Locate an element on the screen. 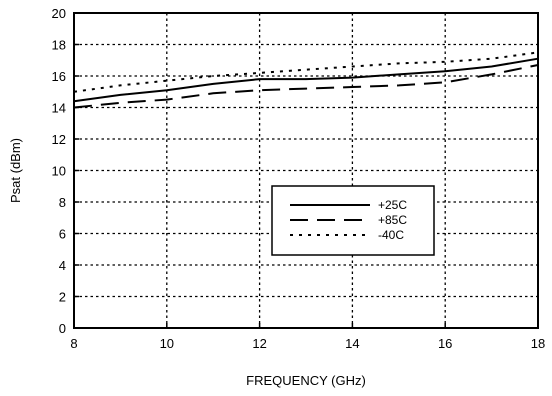 The width and height of the screenshot is (552, 396). legend-label: +25C is located at coordinates (392, 205).